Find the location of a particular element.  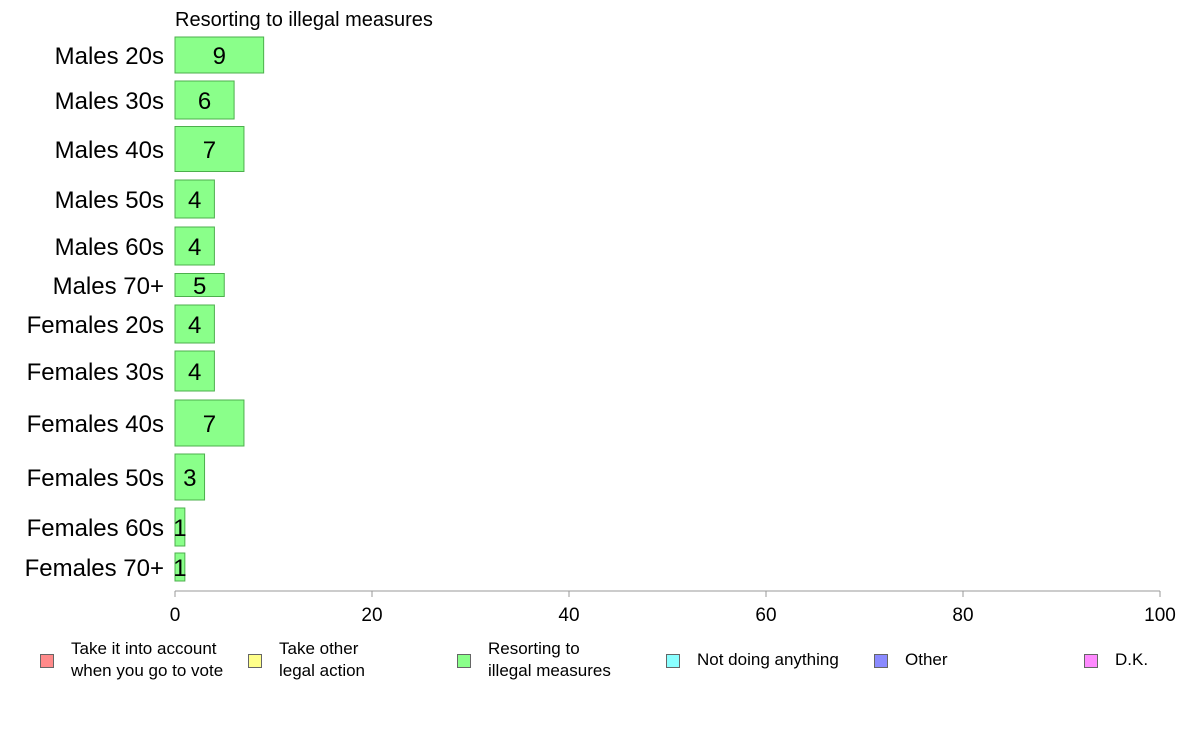

legend-label: Not doing anything is located at coordinates (768, 659).